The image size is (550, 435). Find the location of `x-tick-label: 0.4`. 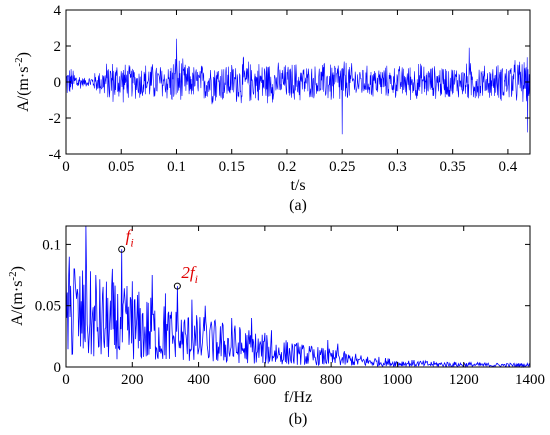

x-tick-label: 0.4 is located at coordinates (508, 167).